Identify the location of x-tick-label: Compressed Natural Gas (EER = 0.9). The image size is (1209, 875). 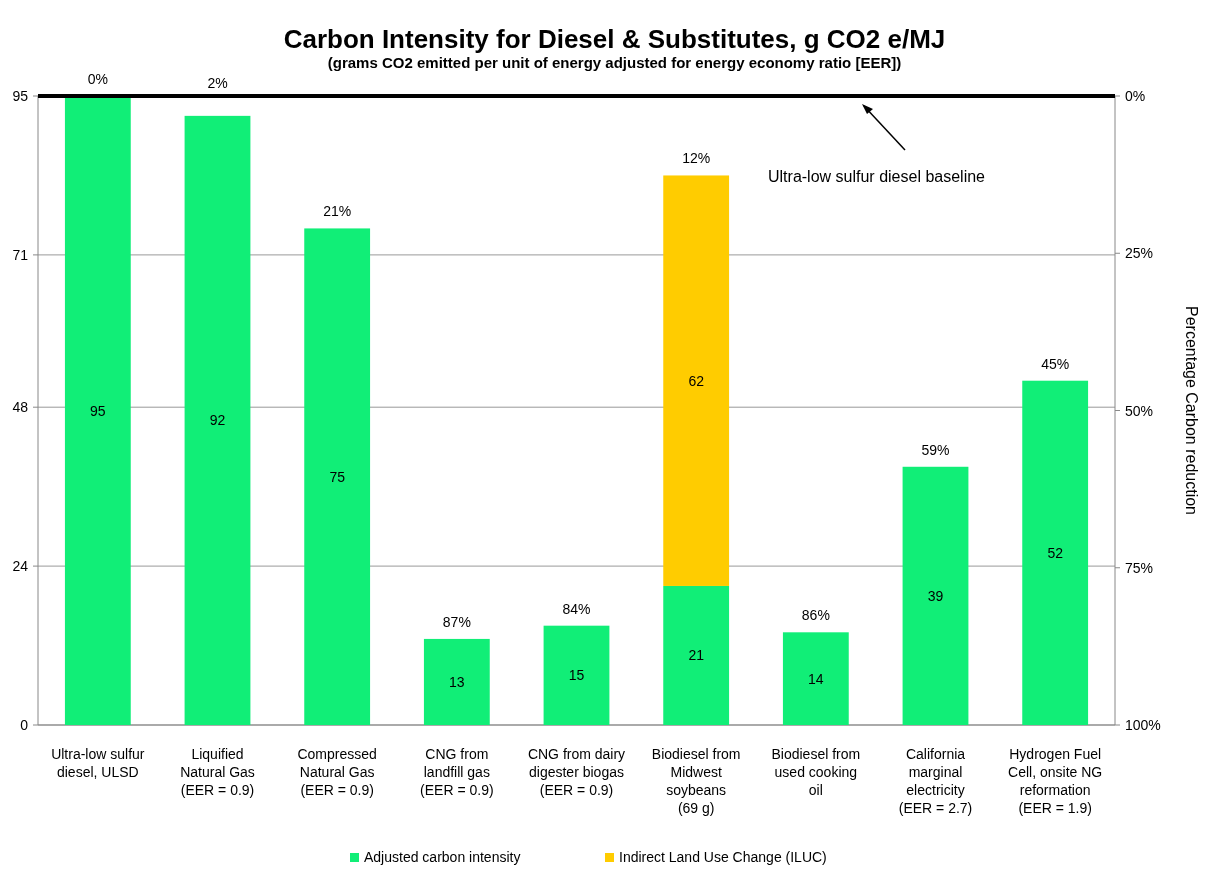
(337, 772).